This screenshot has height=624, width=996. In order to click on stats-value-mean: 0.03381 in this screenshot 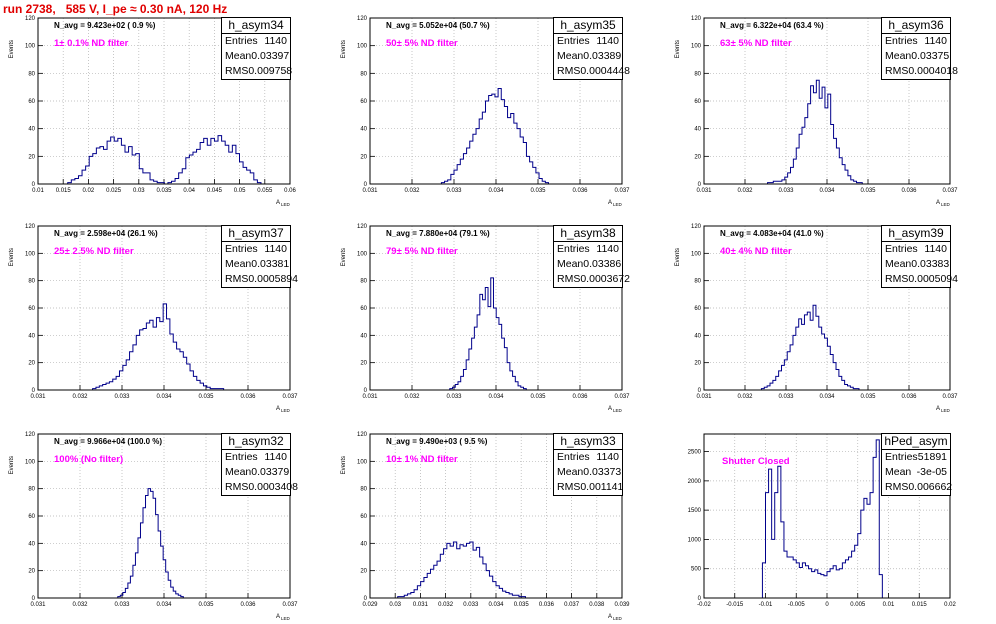, I will do `click(270, 264)`.